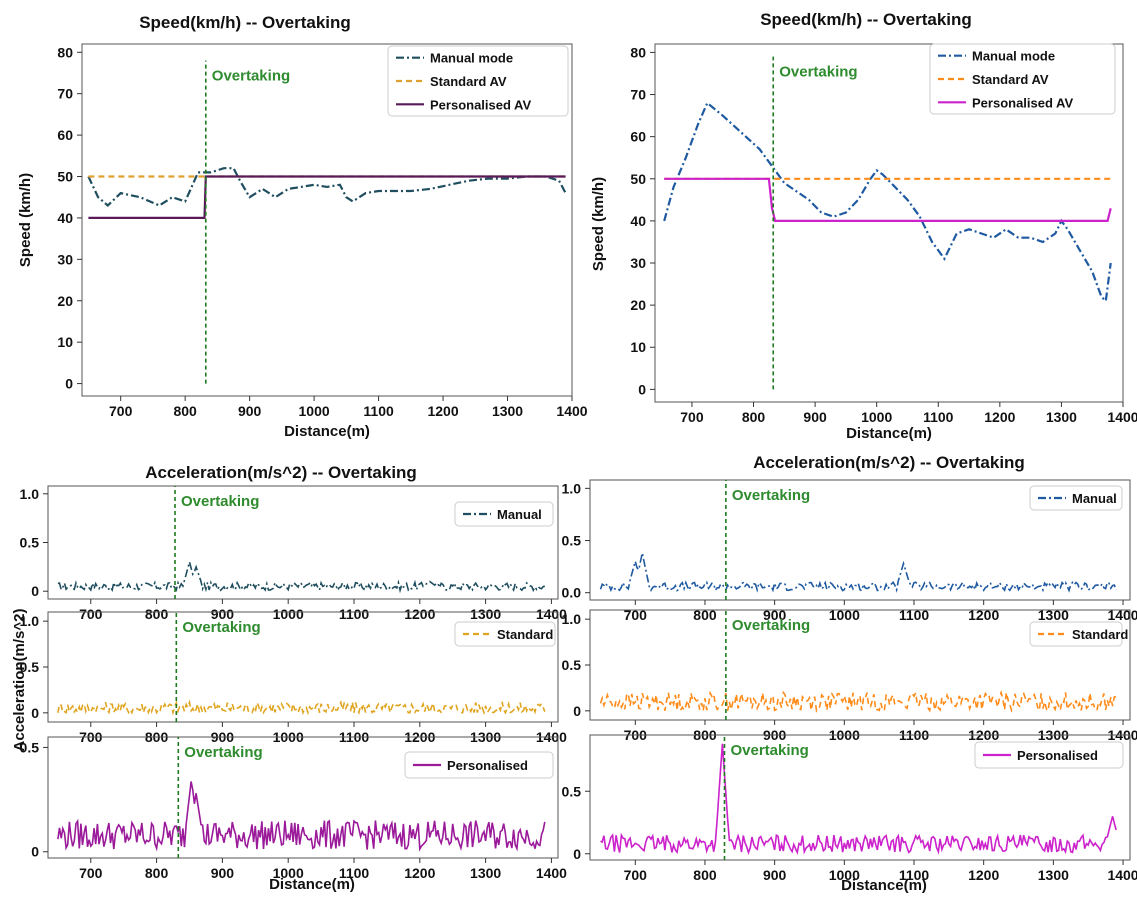 Image resolution: width=1137 pixels, height=900 pixels. I want to click on bl-y-axis-label: Acceleration(m/s^2), so click(19, 680).